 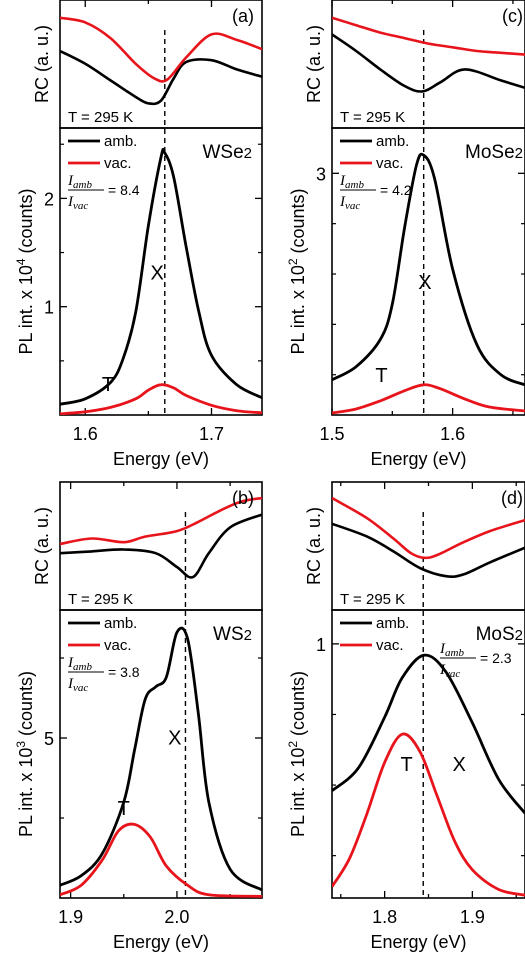 What do you see at coordinates (243, 16) in the screenshot?
I see `panel-label: (a)` at bounding box center [243, 16].